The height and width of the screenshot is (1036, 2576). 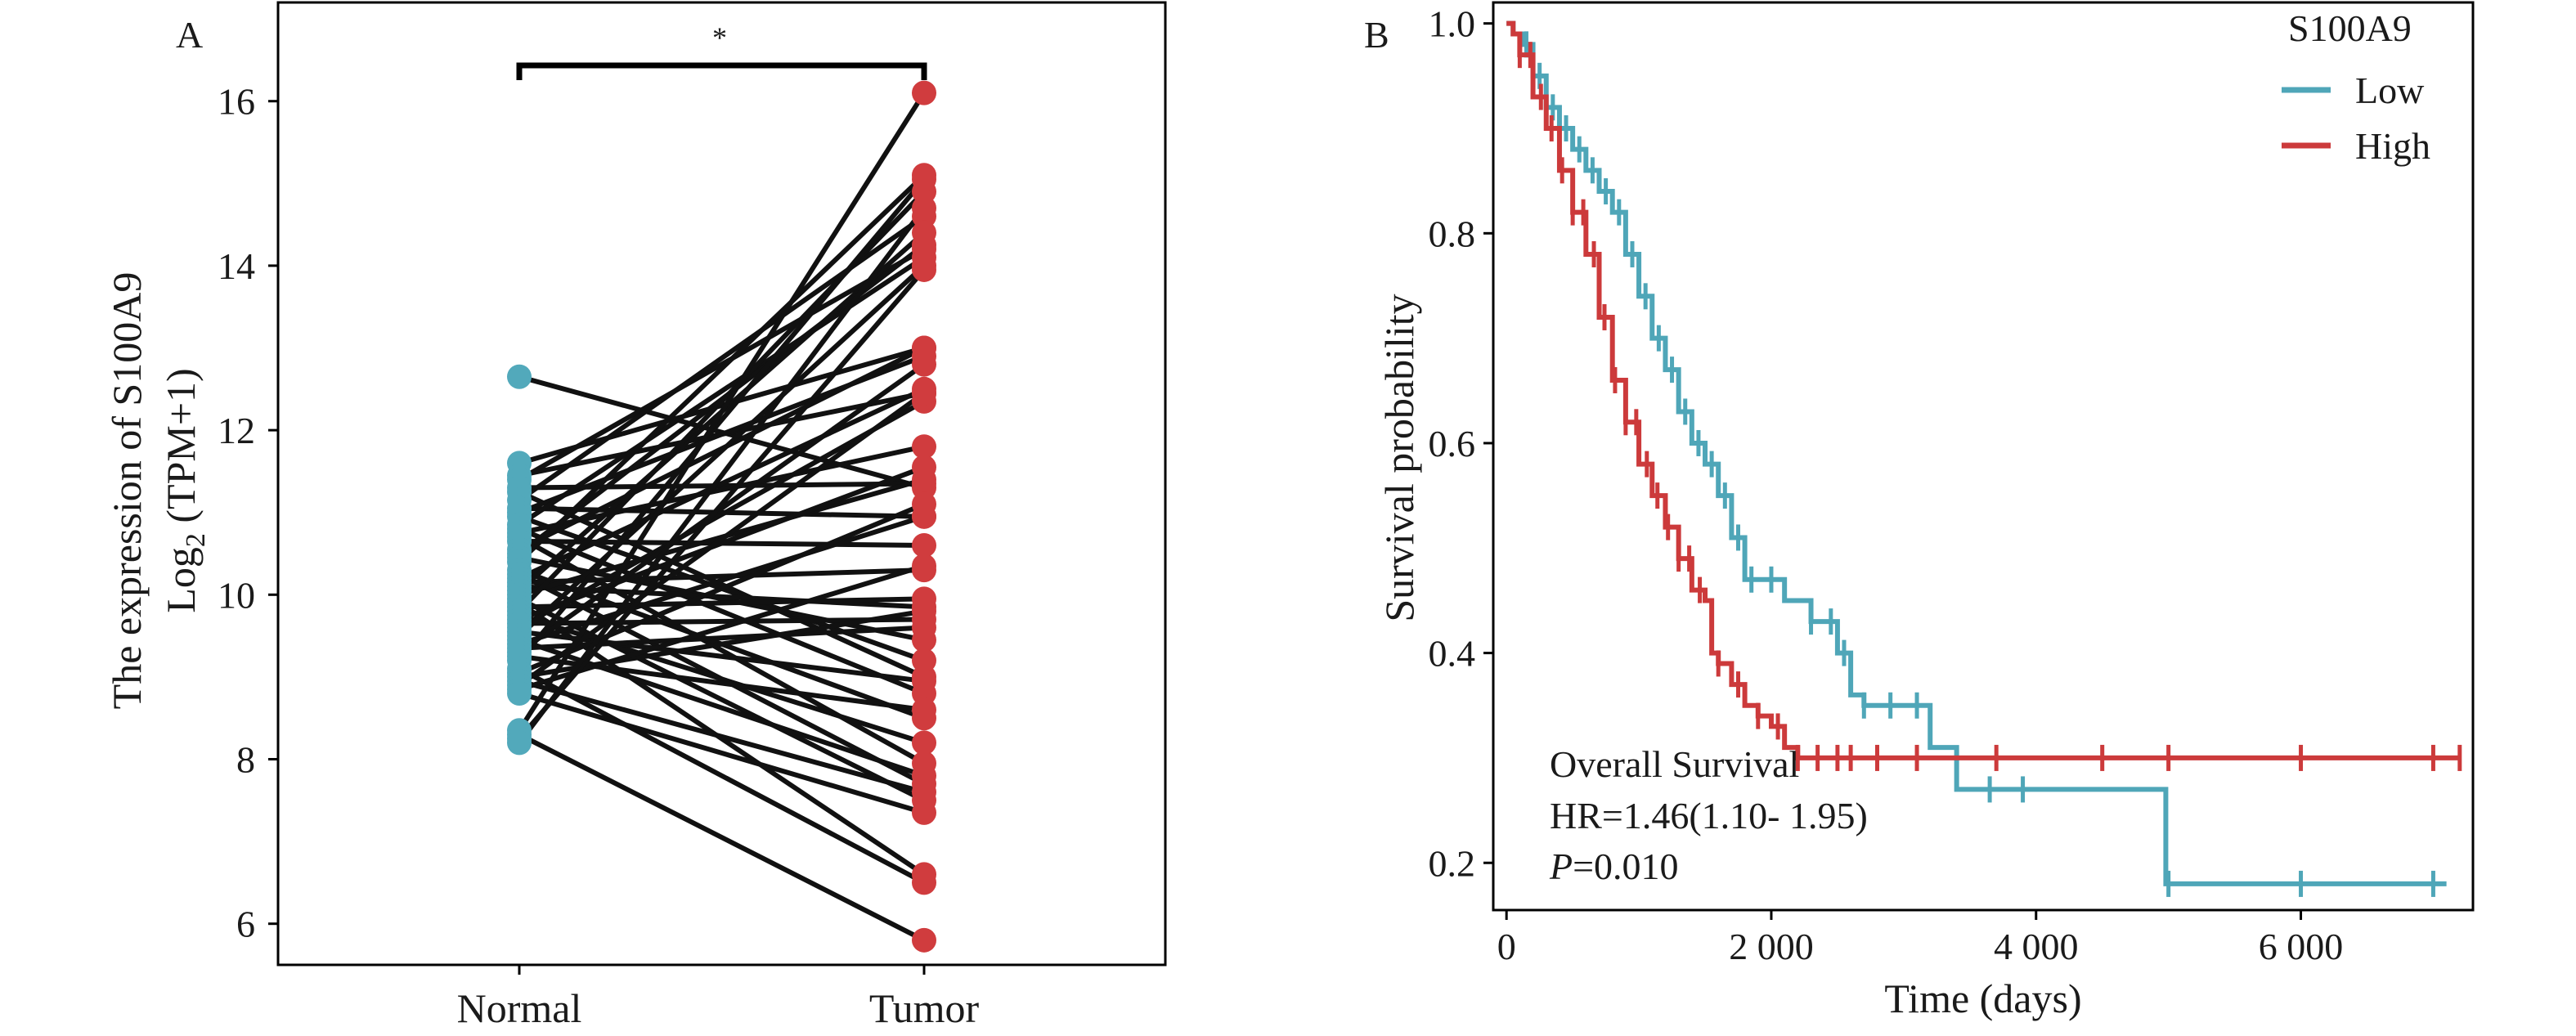 I want to click on panel-a-y-ticks: 6 8 10 12 14 16, so click(x=248, y=513).